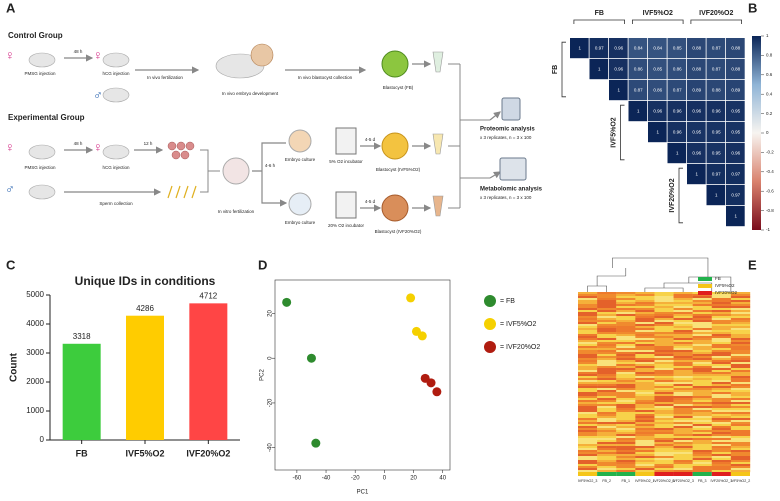 The height and width of the screenshot is (501, 780). Describe the element at coordinates (35, 352) in the screenshot. I see `y-tick-label: 3000` at that location.